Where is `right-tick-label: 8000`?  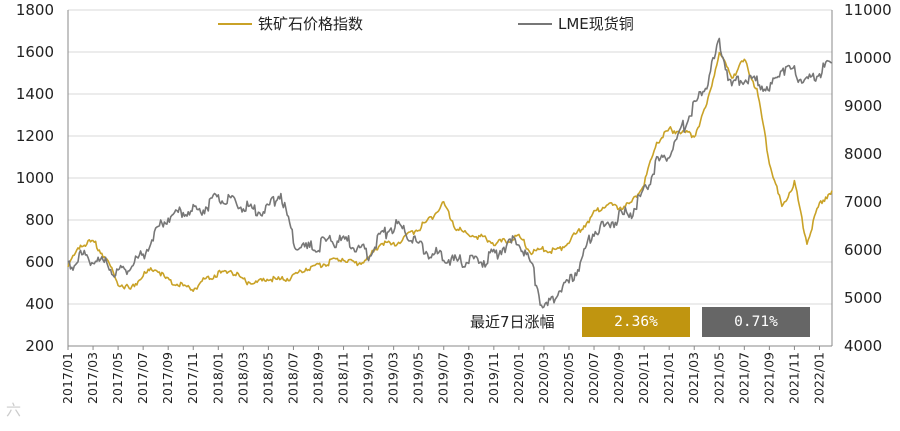
right-tick-label: 8000 is located at coordinates (863, 154).